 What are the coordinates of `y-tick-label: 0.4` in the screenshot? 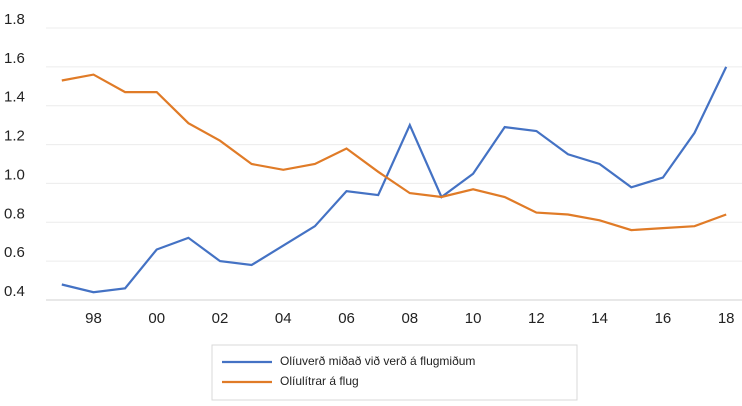 It's located at (14, 291).